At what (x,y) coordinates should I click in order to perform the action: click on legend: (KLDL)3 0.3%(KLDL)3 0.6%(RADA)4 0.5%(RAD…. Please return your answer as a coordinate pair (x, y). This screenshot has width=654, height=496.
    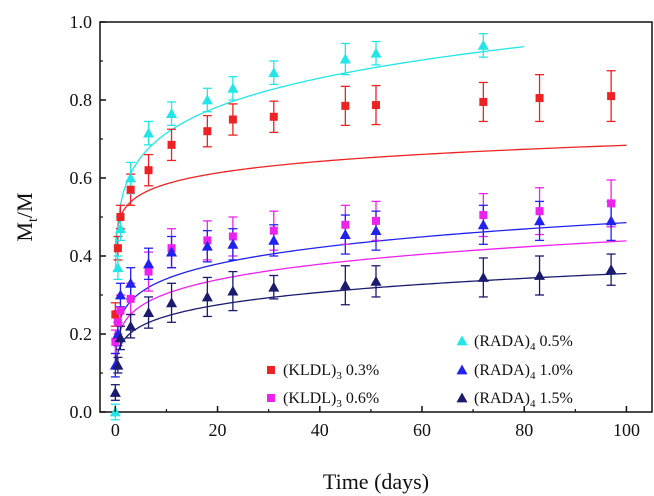
    Looking at the image, I should click on (420, 371).